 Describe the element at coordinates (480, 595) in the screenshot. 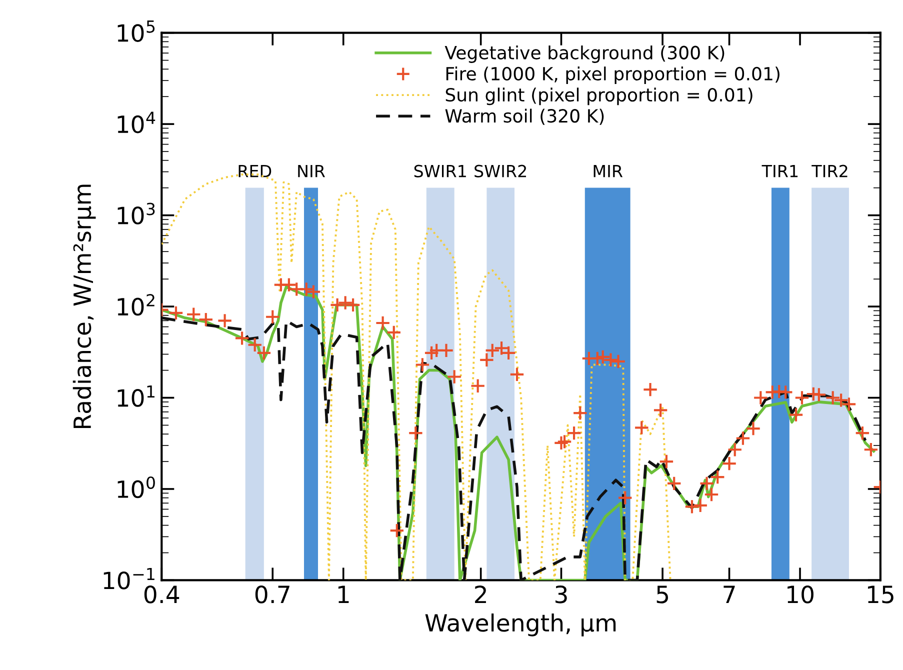

I see `x-tick-label: 2` at that location.